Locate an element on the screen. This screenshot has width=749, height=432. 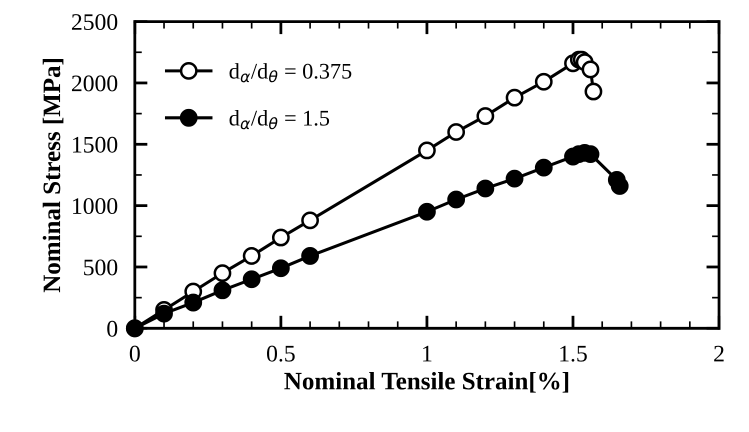
x-tick-label: 0.5 is located at coordinates (281, 354).